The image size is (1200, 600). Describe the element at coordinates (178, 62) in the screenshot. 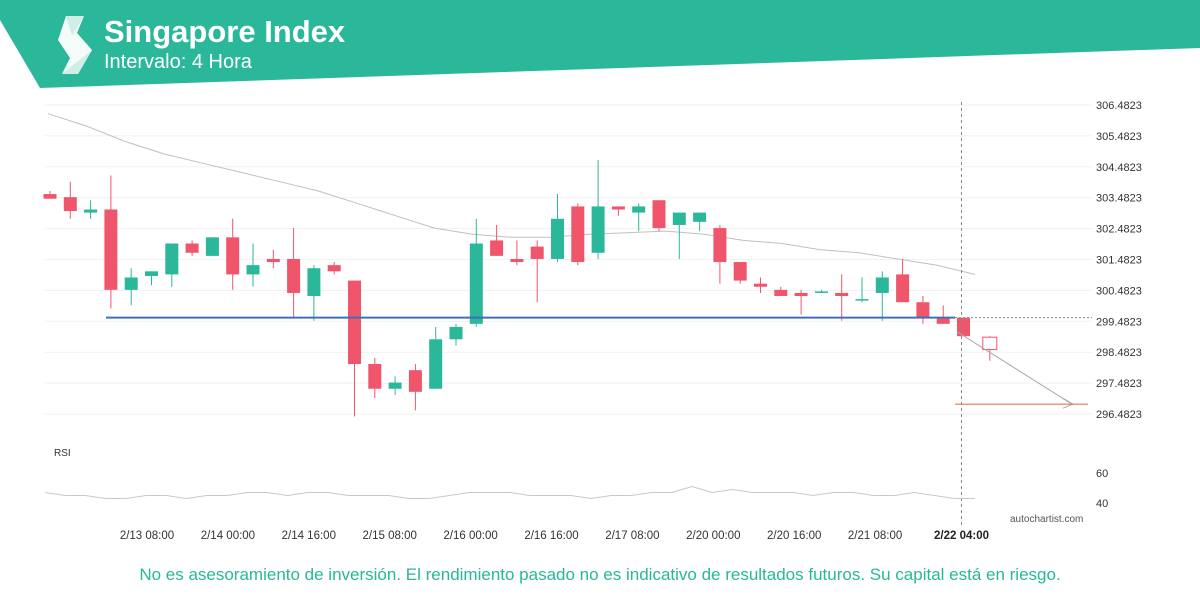

I see `interval-label: Intervalo: 4 Hora` at that location.